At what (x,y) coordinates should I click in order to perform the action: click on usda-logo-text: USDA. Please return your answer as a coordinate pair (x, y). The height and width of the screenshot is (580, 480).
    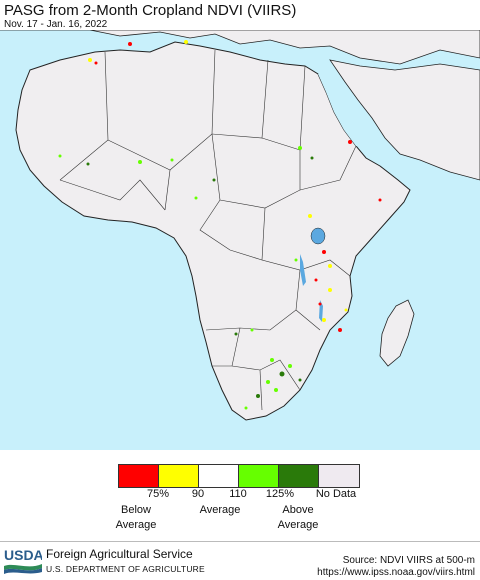
    Looking at the image, I should click on (23, 555).